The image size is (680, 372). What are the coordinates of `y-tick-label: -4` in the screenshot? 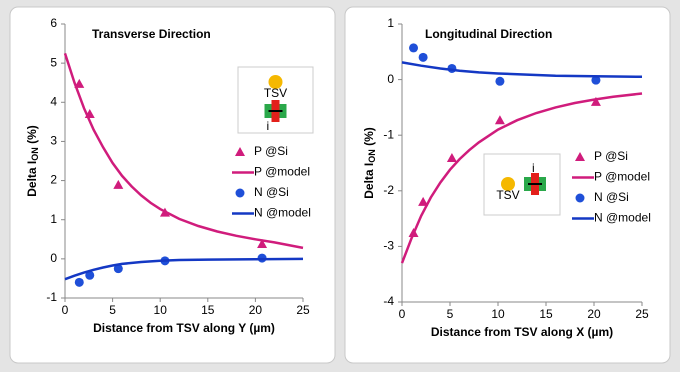 It's located at (388, 301).